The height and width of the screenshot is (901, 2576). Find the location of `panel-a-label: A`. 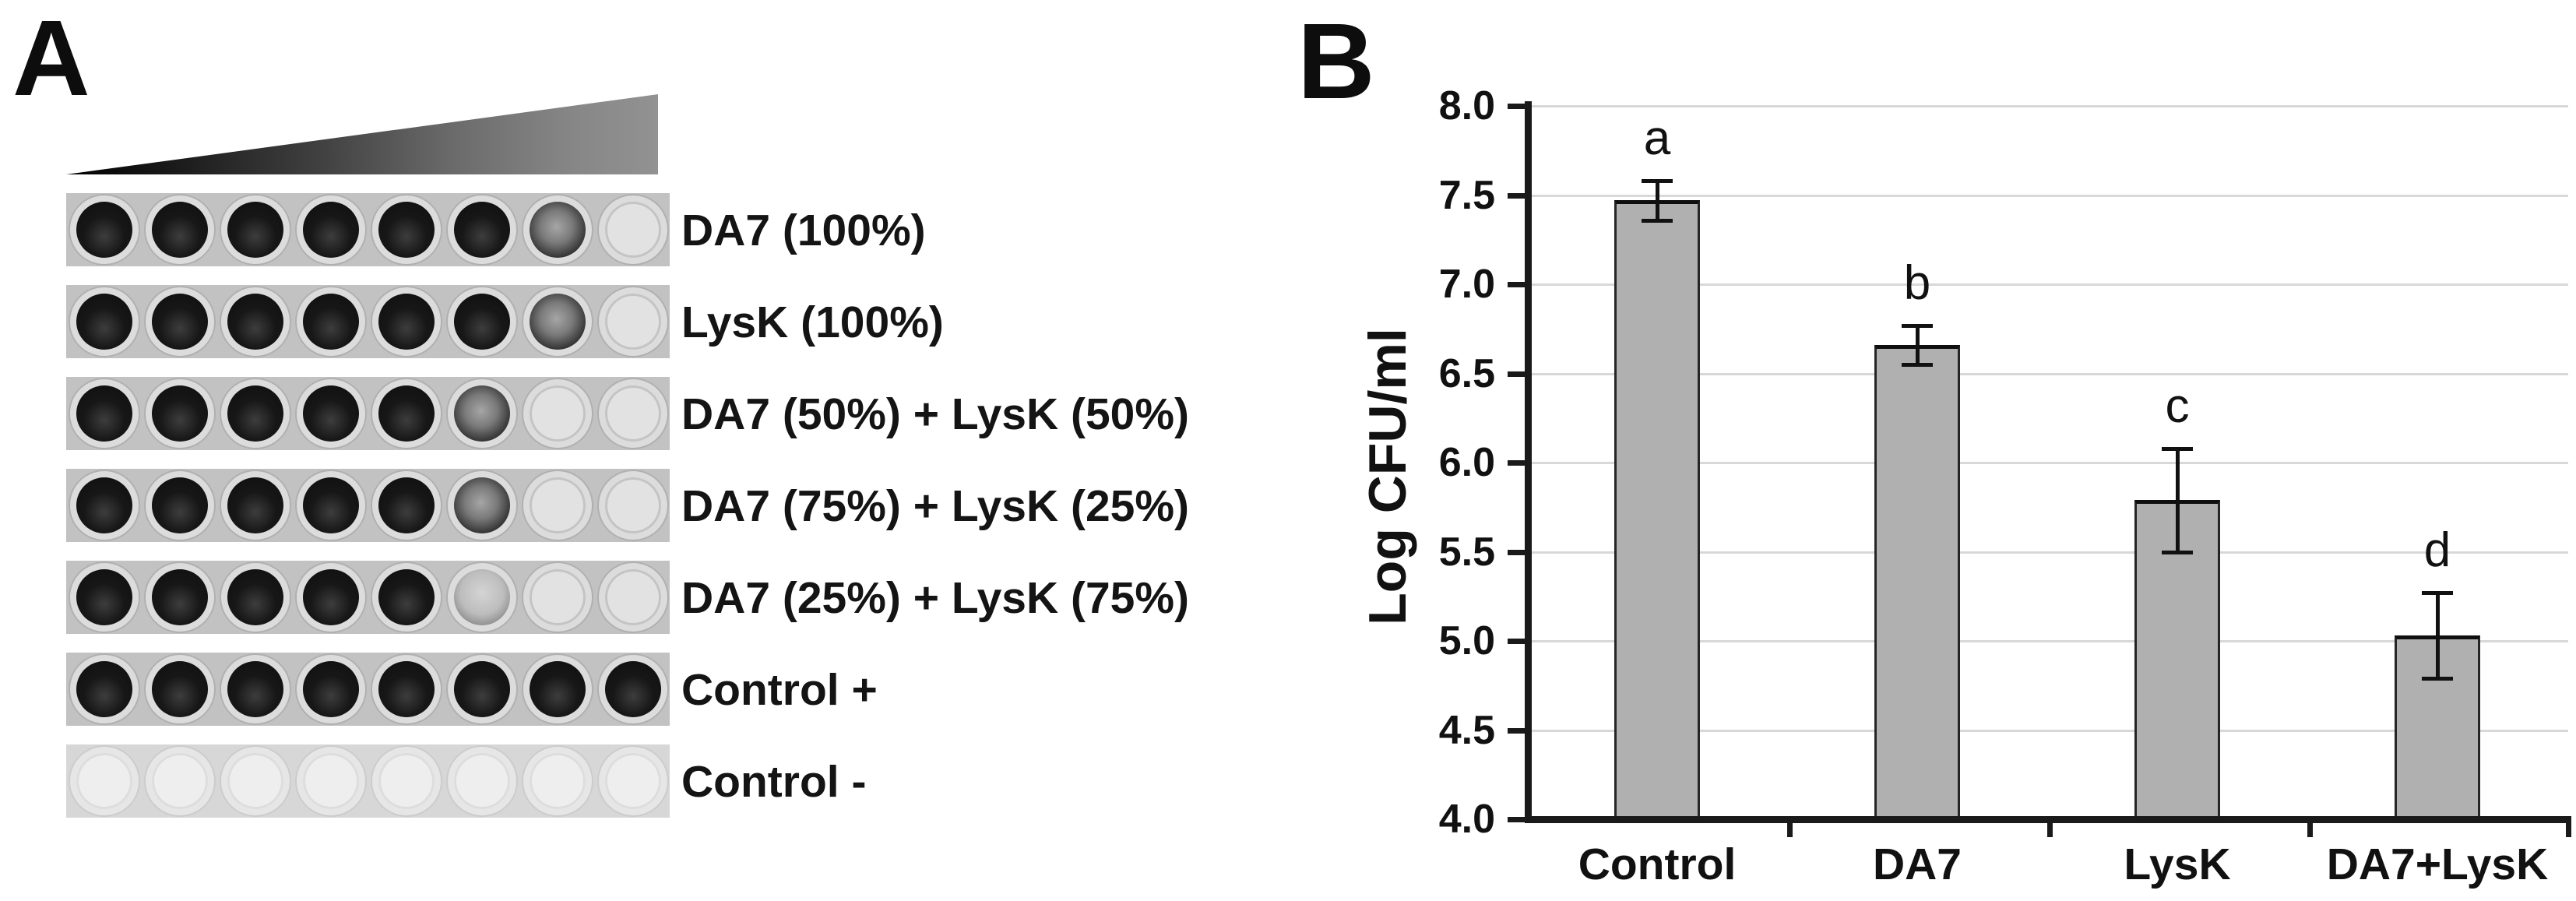

panel-a-label: A is located at coordinates (51, 59).